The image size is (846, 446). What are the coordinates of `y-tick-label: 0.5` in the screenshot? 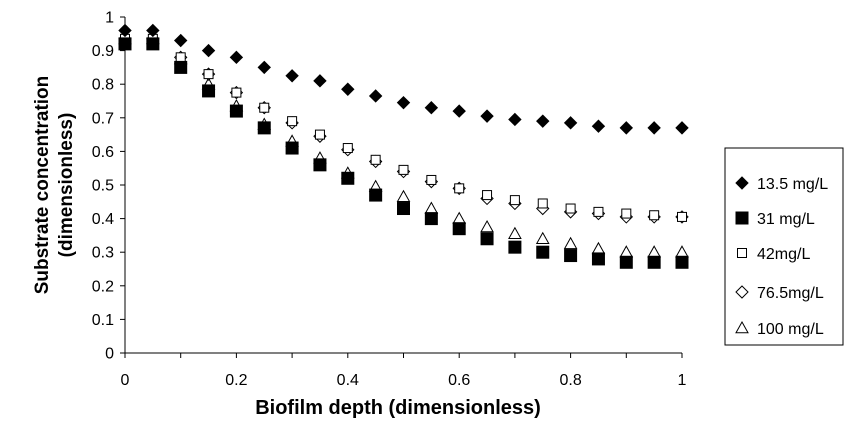 It's located at (103, 186).